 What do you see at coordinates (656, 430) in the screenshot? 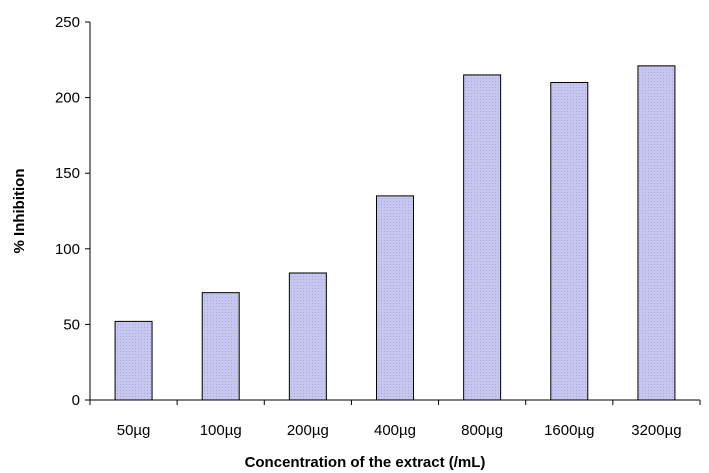
I see `x-tick-label: 3200µg` at bounding box center [656, 430].